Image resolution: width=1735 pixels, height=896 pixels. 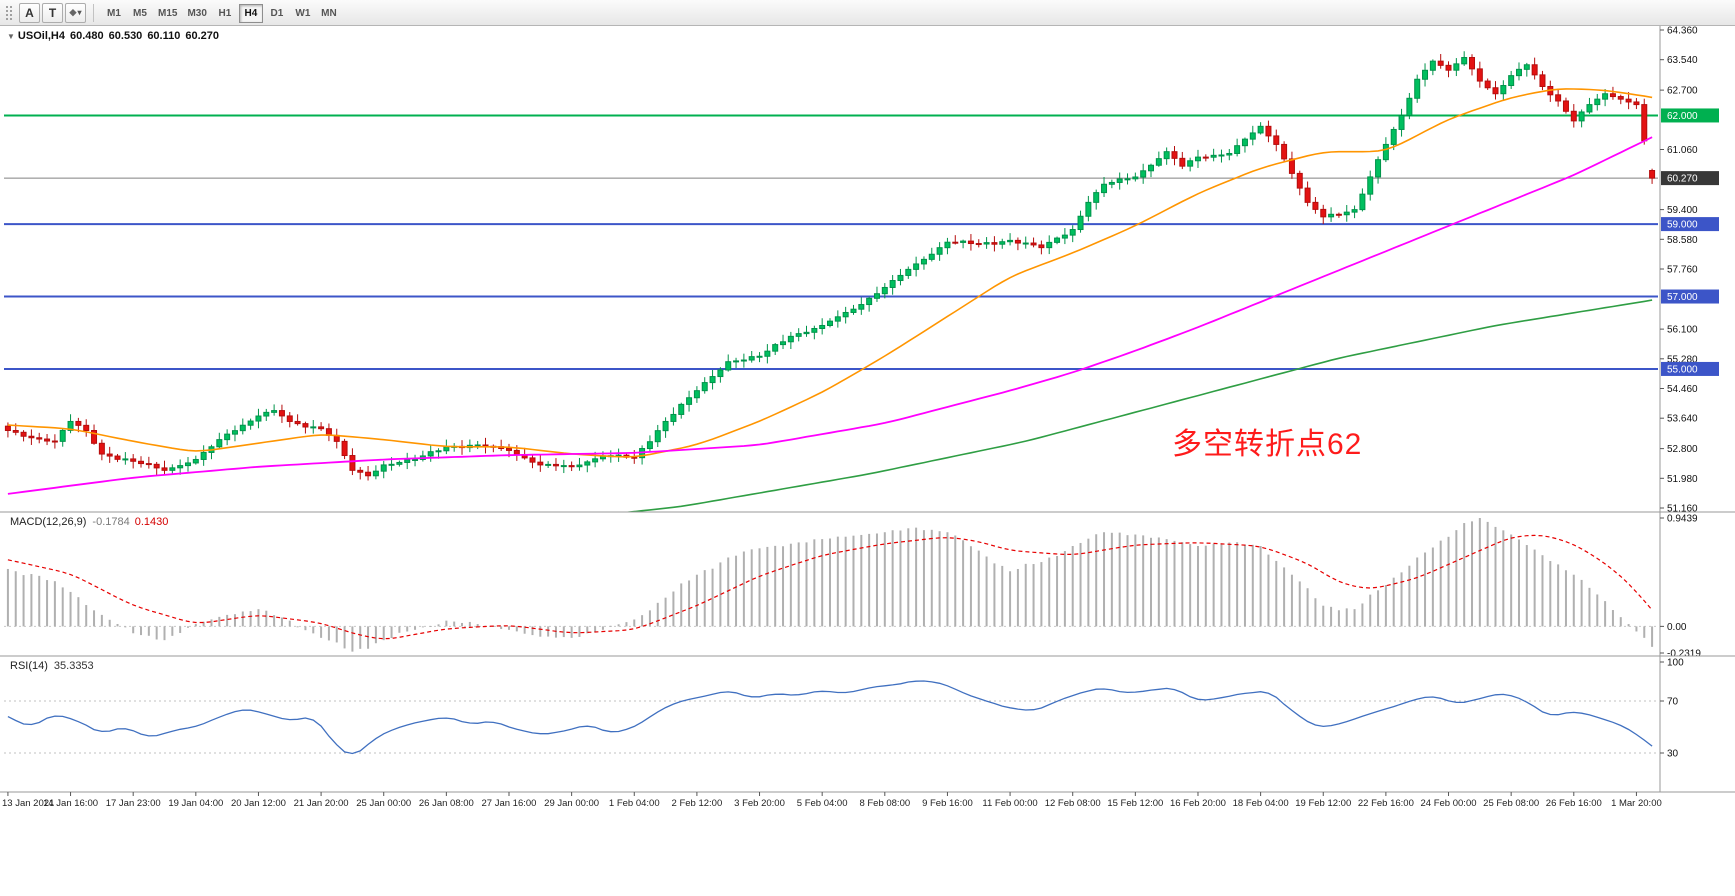 I want to click on axis-label: 51.160, so click(x=1682, y=509).